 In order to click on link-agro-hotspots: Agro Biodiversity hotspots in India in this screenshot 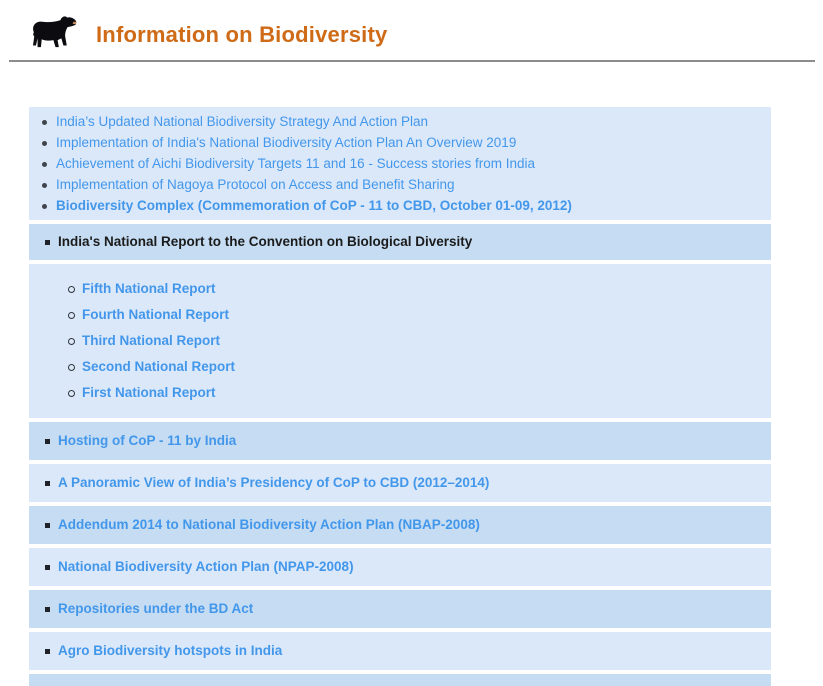, I will do `click(170, 650)`.